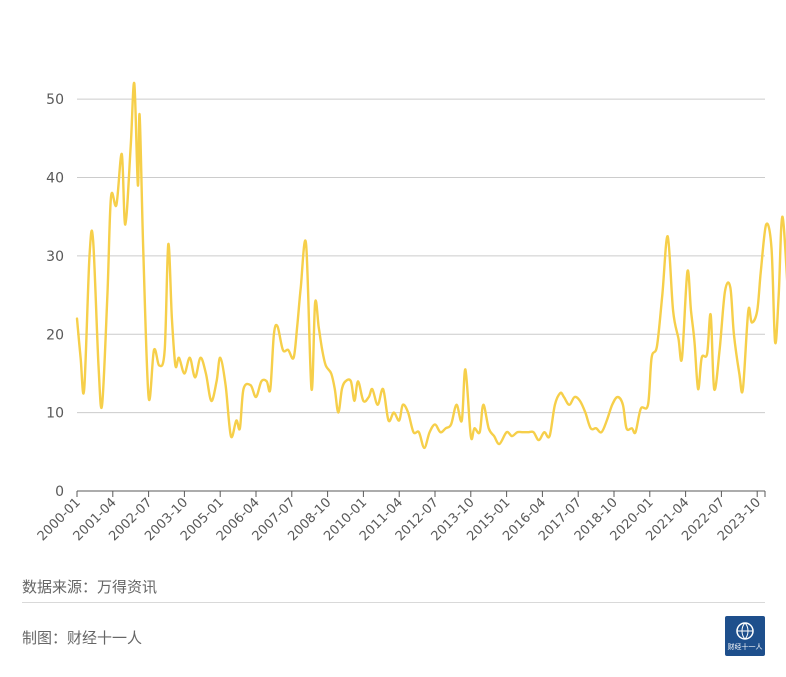  I want to click on y-tick-label: 10, so click(55, 414).